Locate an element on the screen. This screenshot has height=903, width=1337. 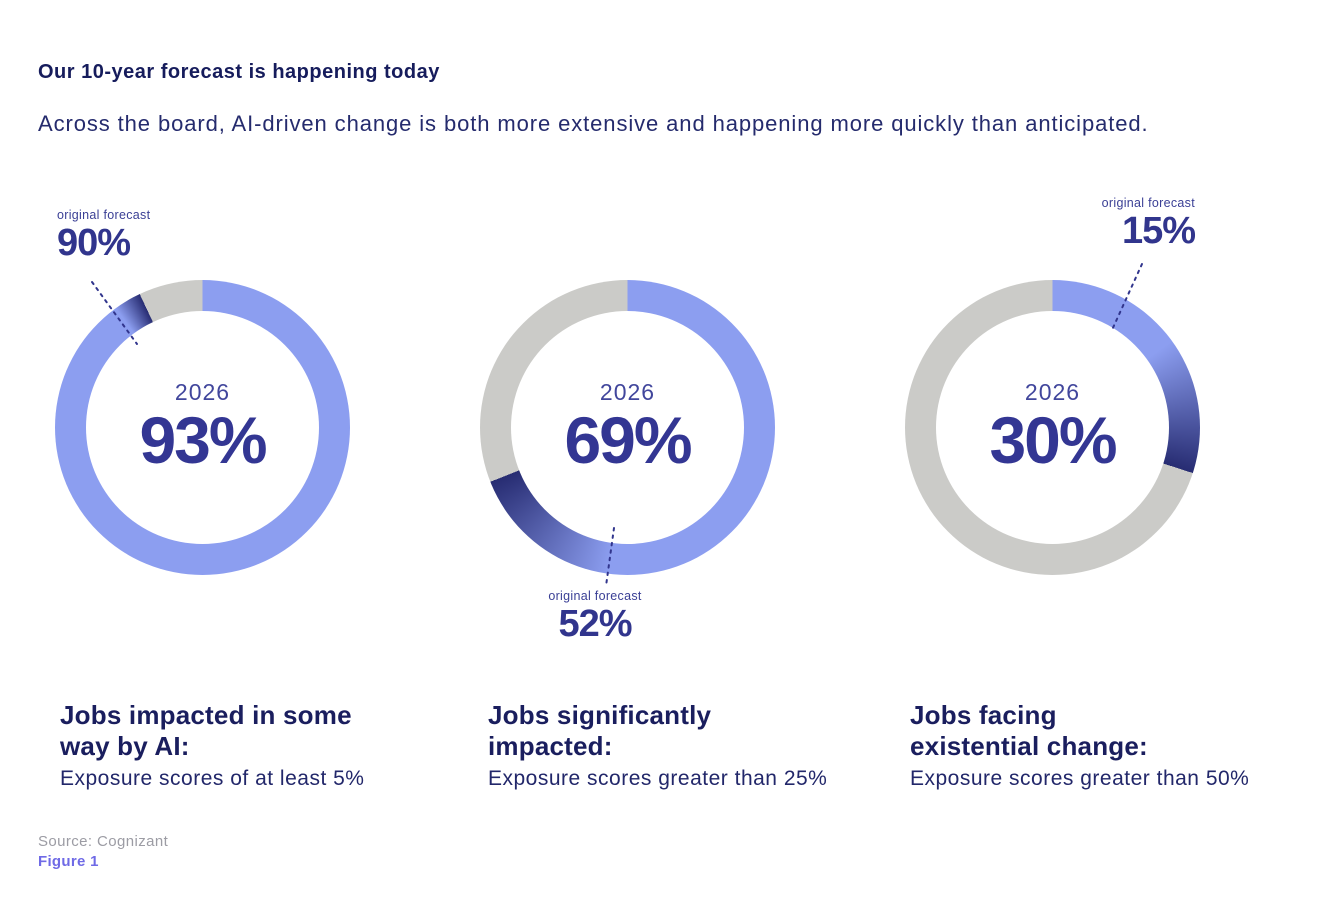
original-forecast-value: 15% is located at coordinates (1158, 231).